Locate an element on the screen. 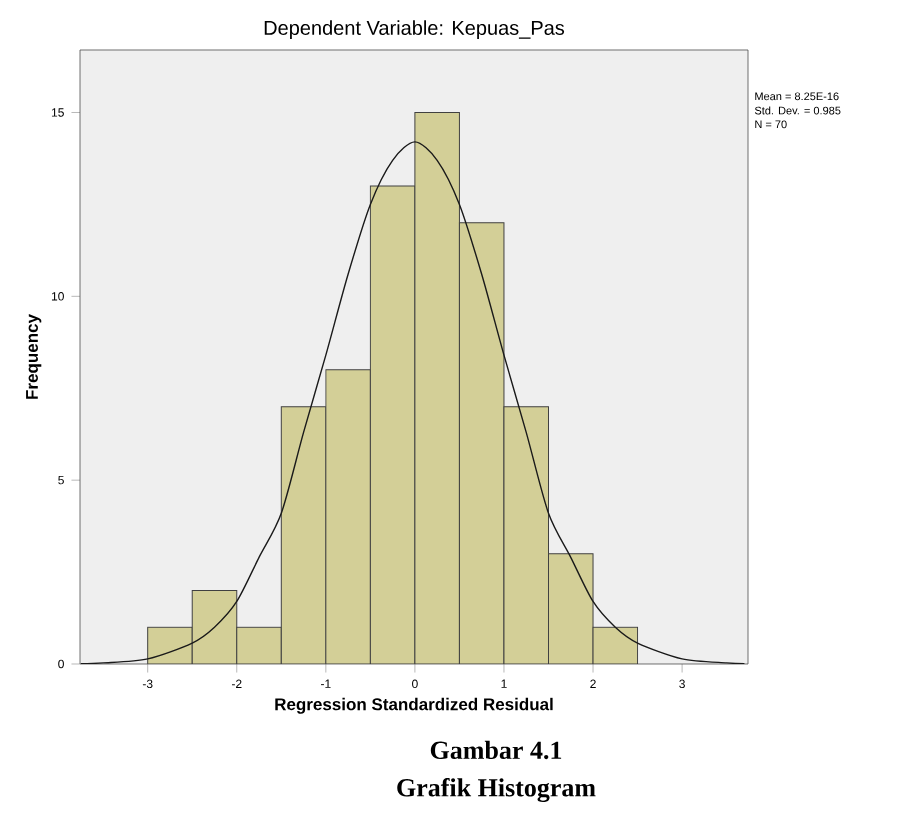 The height and width of the screenshot is (824, 914). text: Grafik Histogram is located at coordinates (496, 790).